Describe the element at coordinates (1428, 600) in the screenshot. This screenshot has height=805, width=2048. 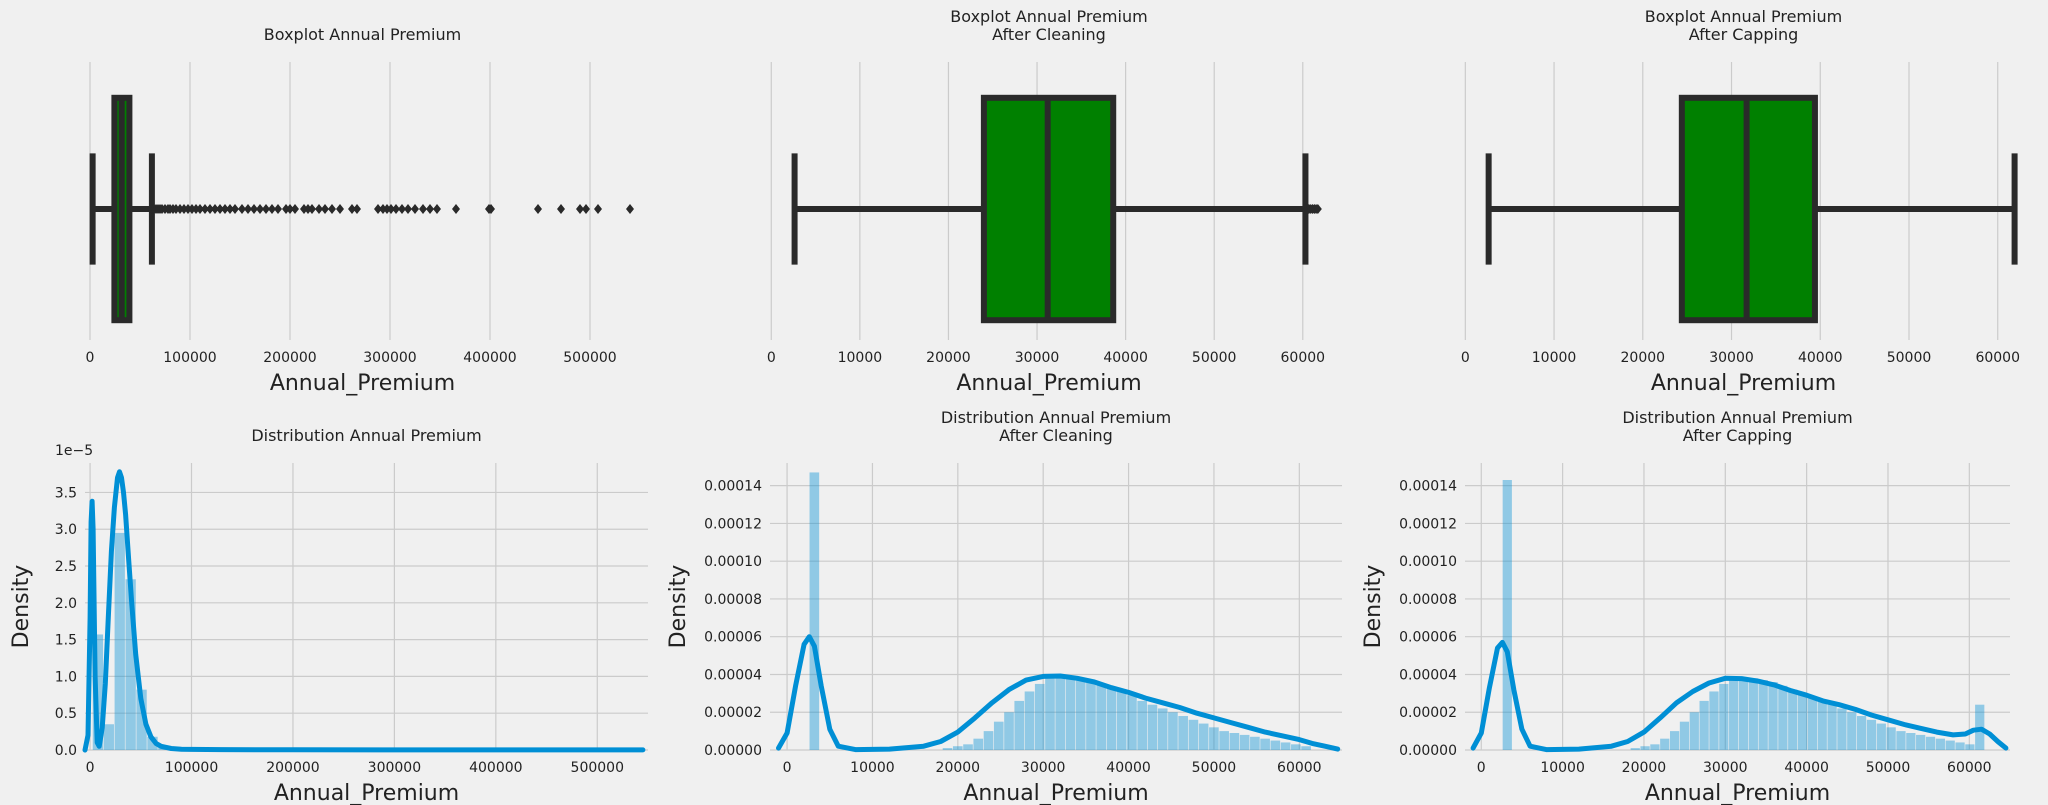
I see `y-tick-label: 0.00008` at that location.